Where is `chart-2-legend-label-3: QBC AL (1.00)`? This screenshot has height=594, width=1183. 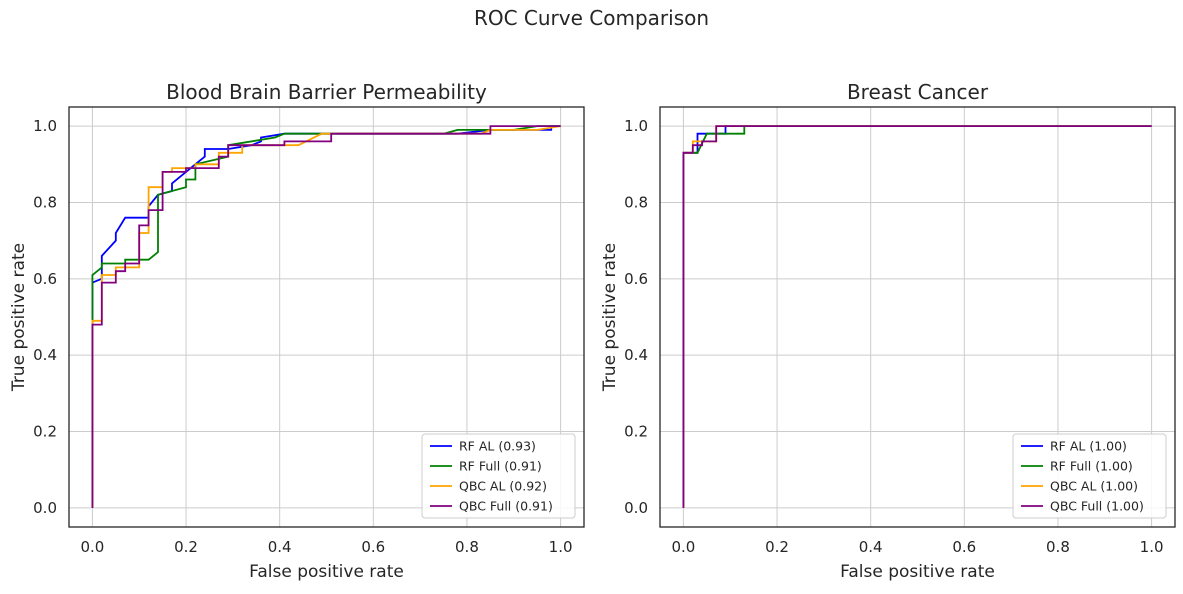 chart-2-legend-label-3: QBC AL (1.00) is located at coordinates (1094, 486).